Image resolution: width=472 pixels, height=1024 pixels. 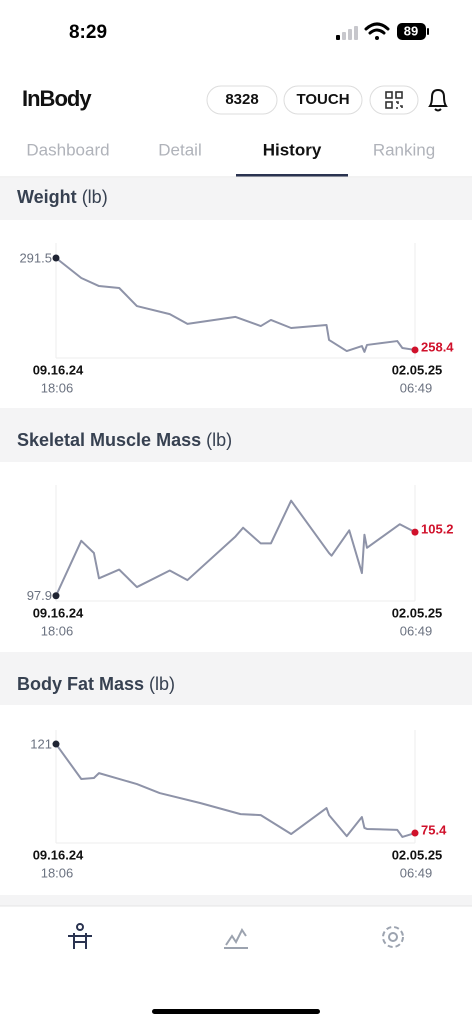 I want to click on bell-icon, so click(x=438, y=100).